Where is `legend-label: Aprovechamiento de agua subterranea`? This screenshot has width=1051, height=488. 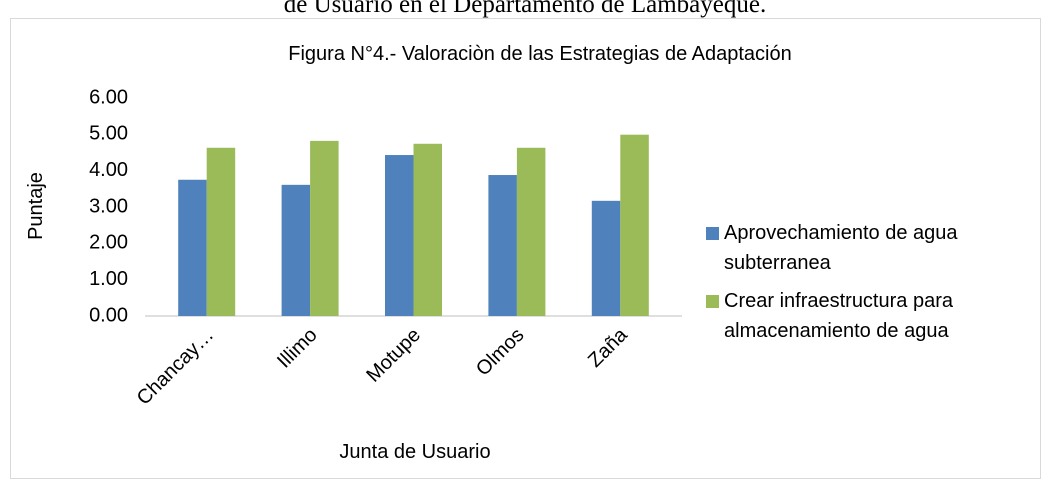 legend-label: Aprovechamiento de agua subterranea is located at coordinates (841, 248).